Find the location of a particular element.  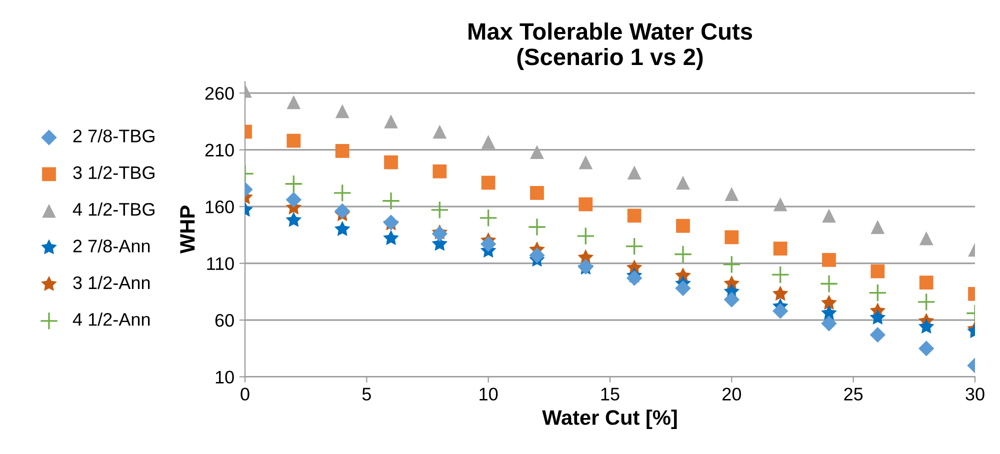

legend-label: 3 1/2-TBG is located at coordinates (113, 173).